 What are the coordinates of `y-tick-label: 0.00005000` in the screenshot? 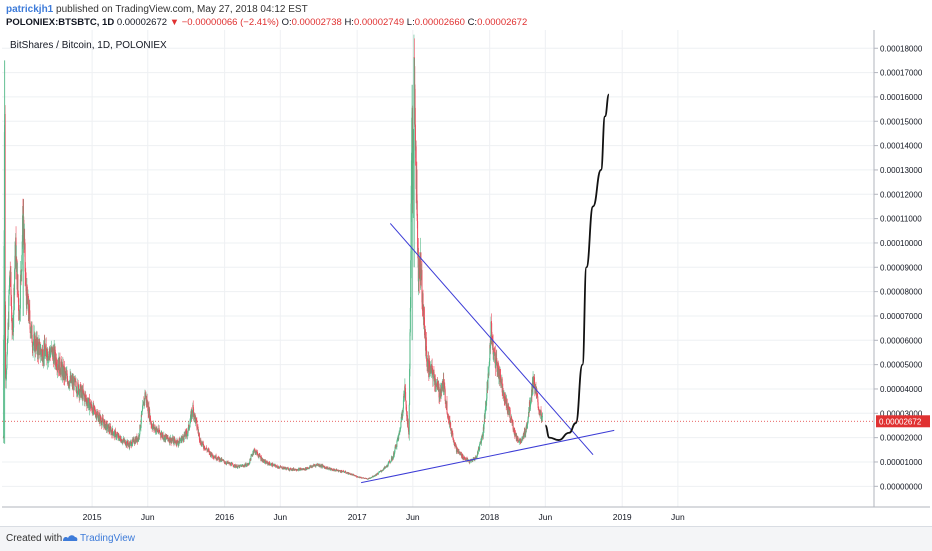 It's located at (901, 365).